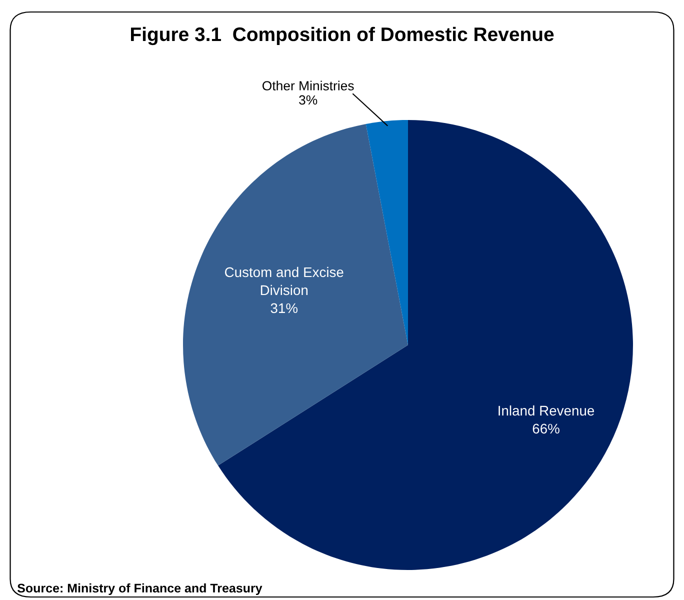 This screenshot has width=684, height=600. I want to click on slice-label: Other Ministries, so click(308, 85).